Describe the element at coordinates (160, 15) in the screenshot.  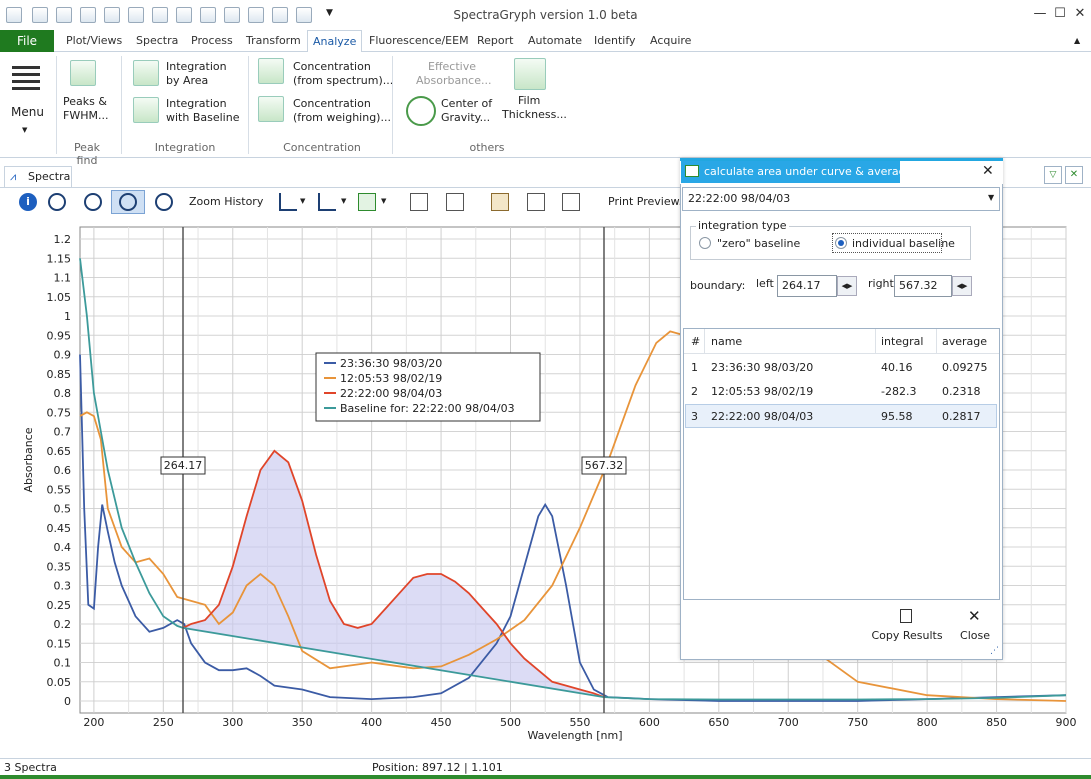
I see `copy-icon` at that location.